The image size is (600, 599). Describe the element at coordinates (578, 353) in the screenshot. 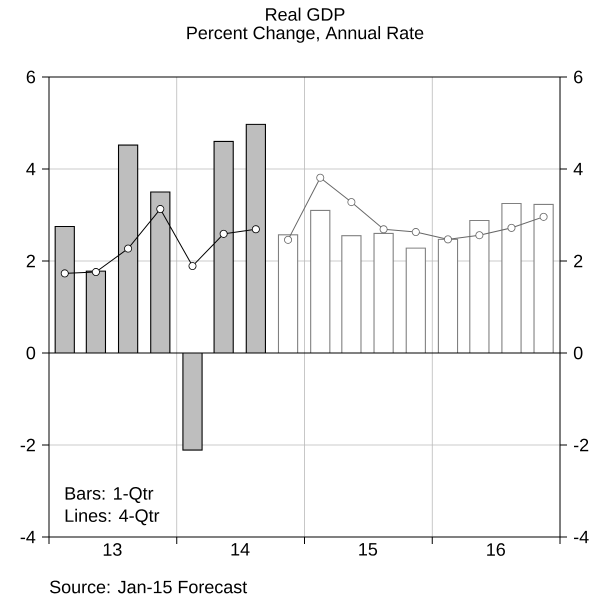

I see `y2-tick-label: 0` at that location.